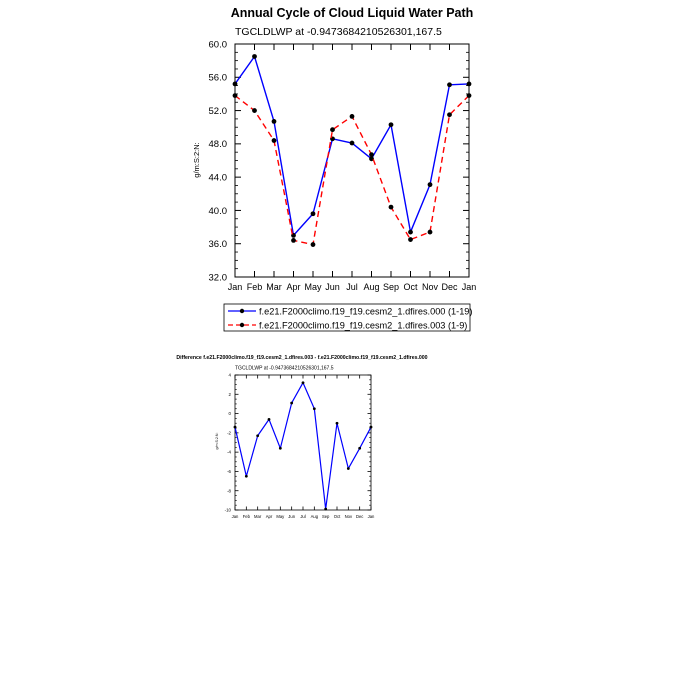 This screenshot has width=675, height=675. What do you see at coordinates (230, 413) in the screenshot?
I see `y-tick-label: 0` at bounding box center [230, 413].